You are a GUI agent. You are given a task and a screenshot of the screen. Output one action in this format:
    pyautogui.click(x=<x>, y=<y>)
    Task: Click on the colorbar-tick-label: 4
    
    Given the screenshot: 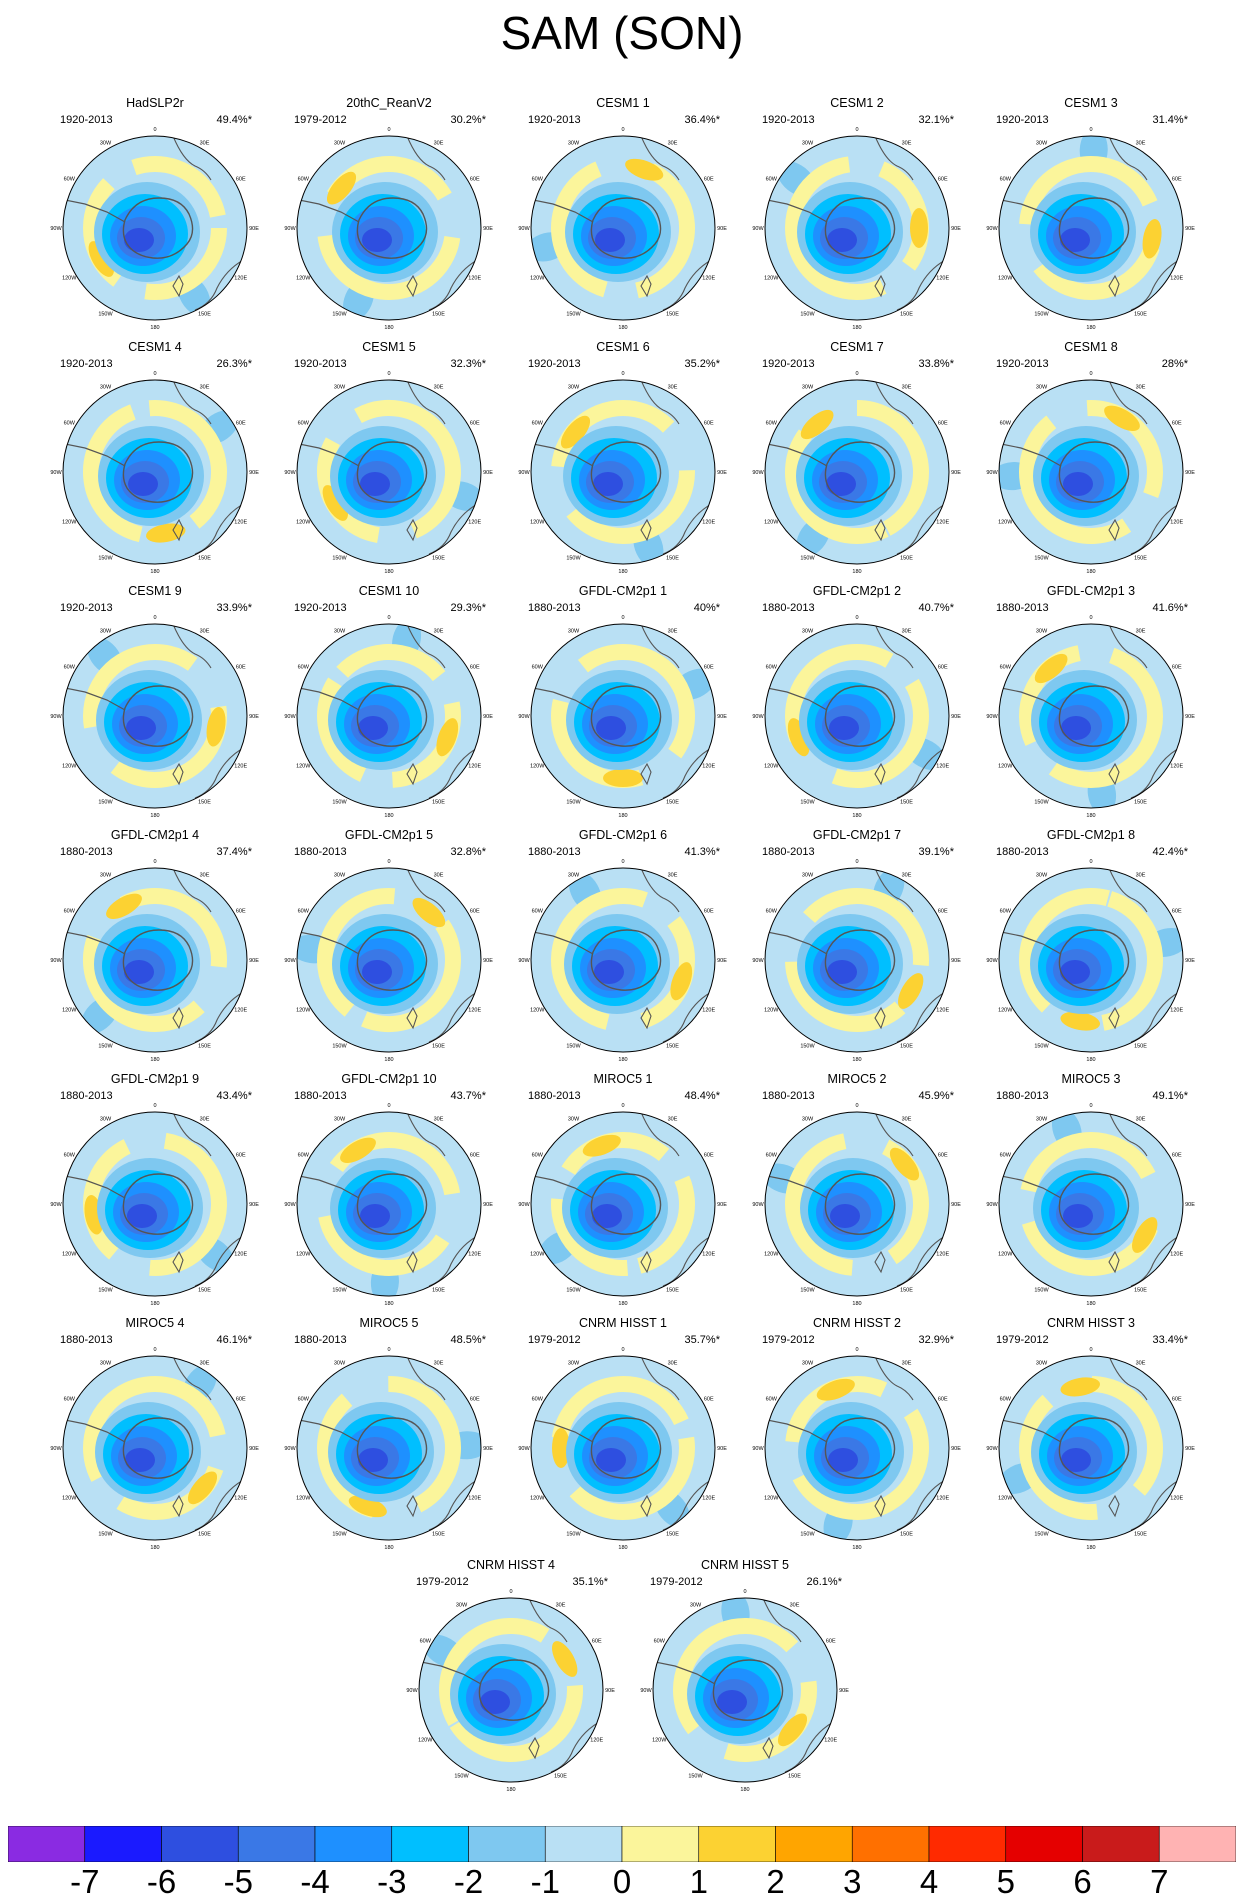 What is the action you would take?
    pyautogui.click(x=929, y=1881)
    